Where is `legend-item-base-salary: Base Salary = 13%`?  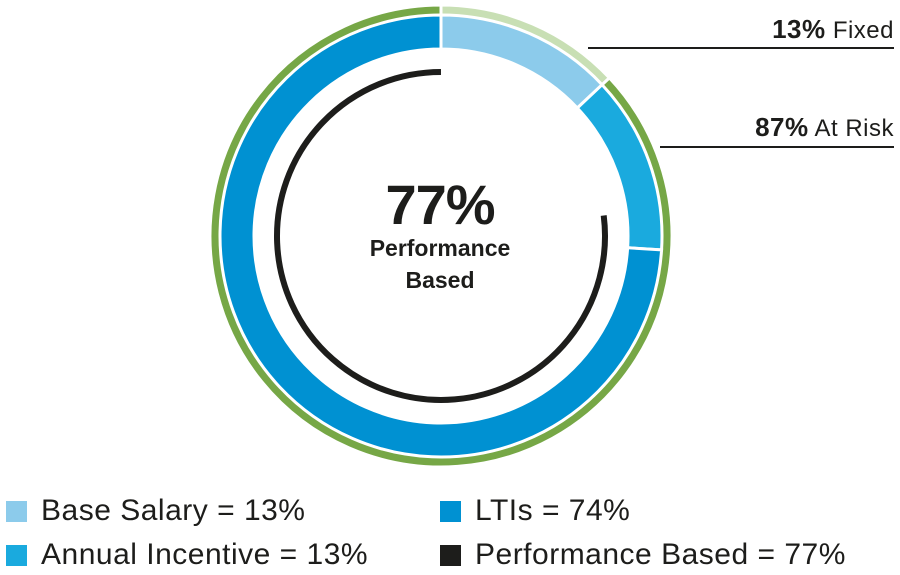
legend-item-base-salary: Base Salary = 13% is located at coordinates (155, 511).